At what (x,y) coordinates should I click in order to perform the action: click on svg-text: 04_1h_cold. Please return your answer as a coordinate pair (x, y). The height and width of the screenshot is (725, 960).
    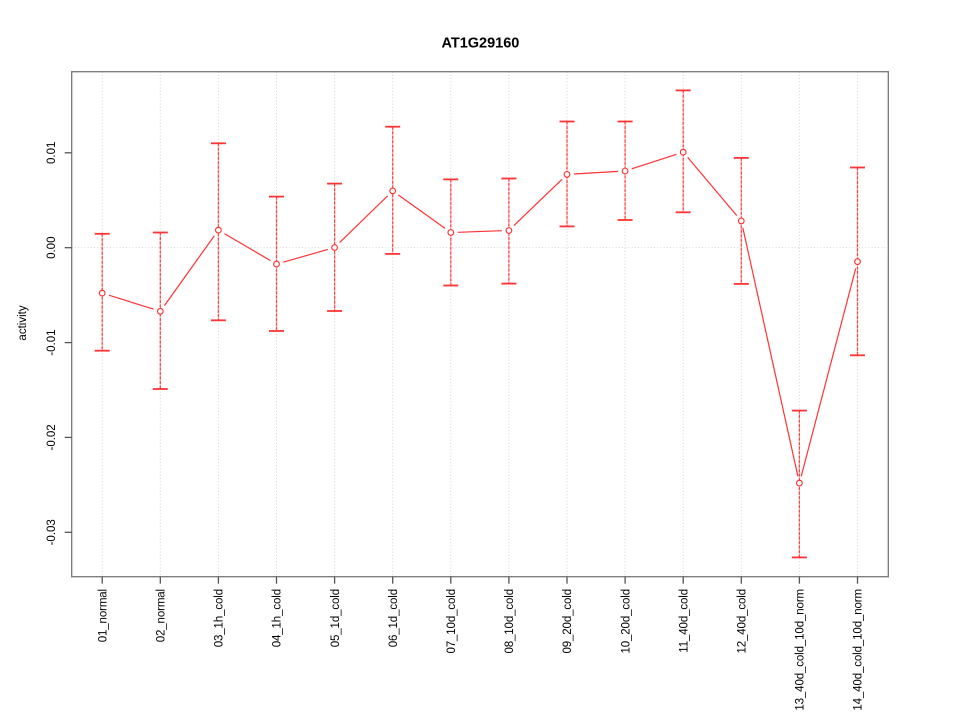
    Looking at the image, I should click on (278, 618).